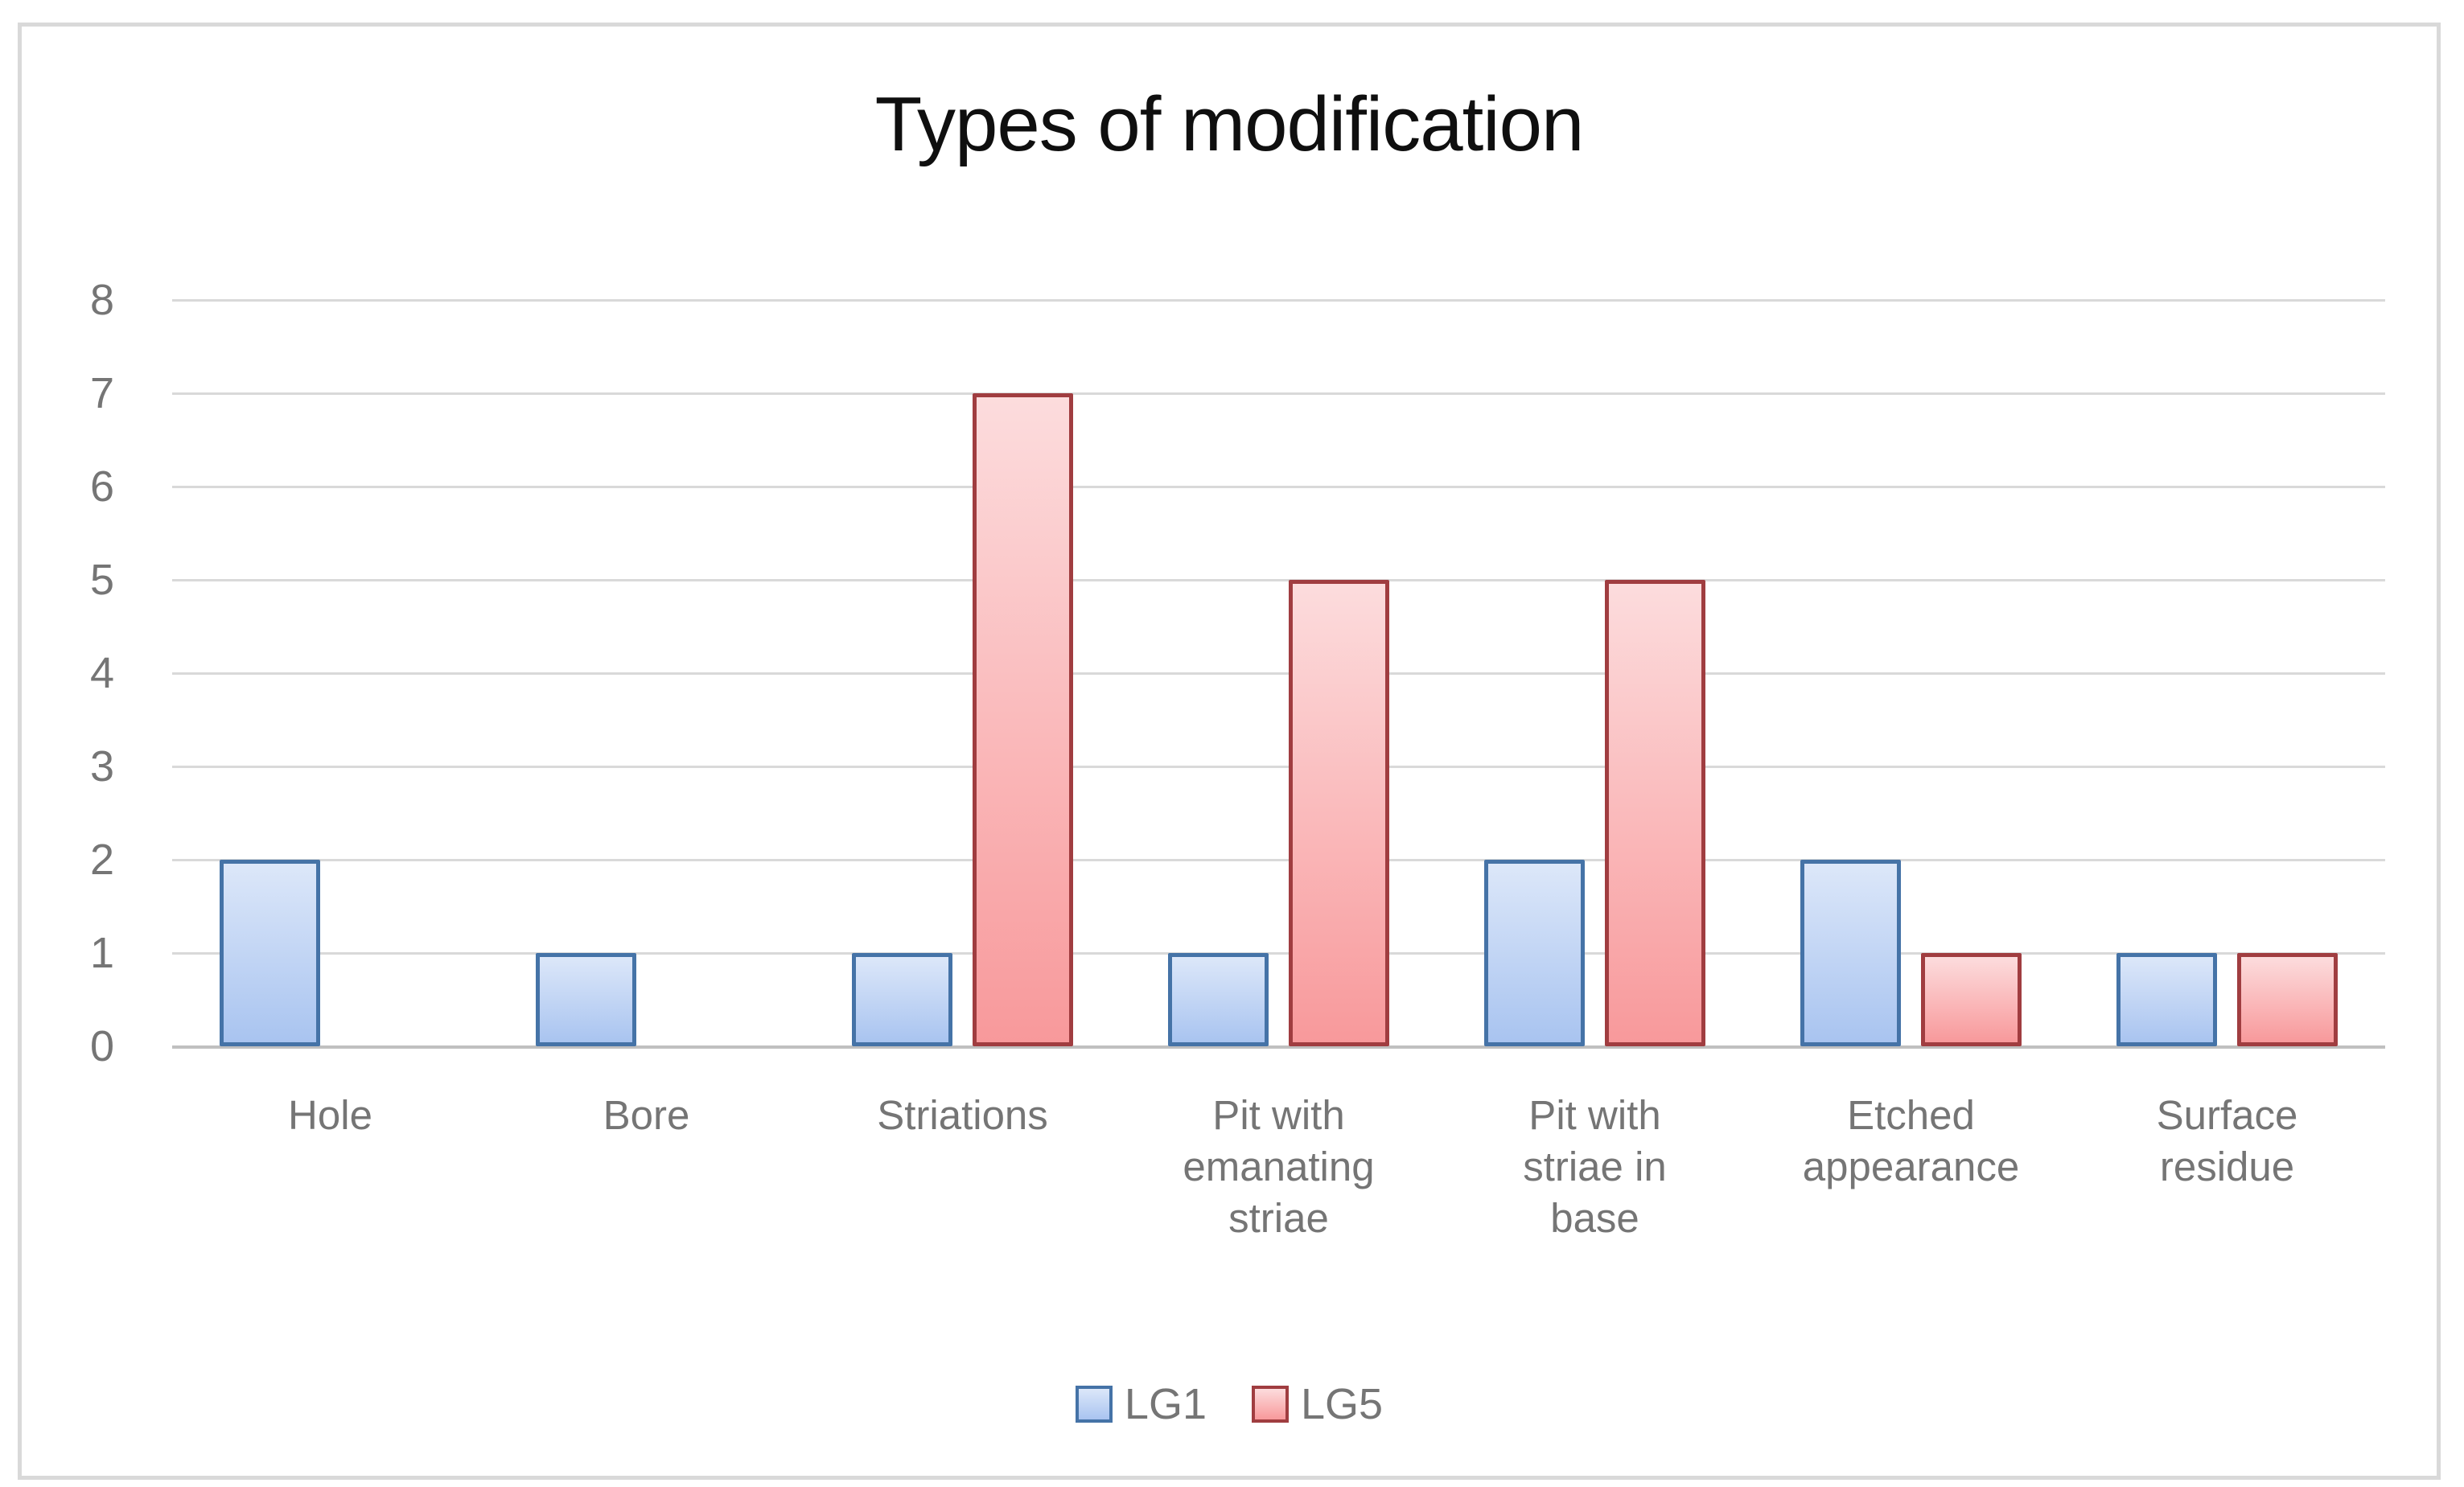  Describe the element at coordinates (1342, 1404) in the screenshot. I see `legend-label-lg5: LG5` at that location.